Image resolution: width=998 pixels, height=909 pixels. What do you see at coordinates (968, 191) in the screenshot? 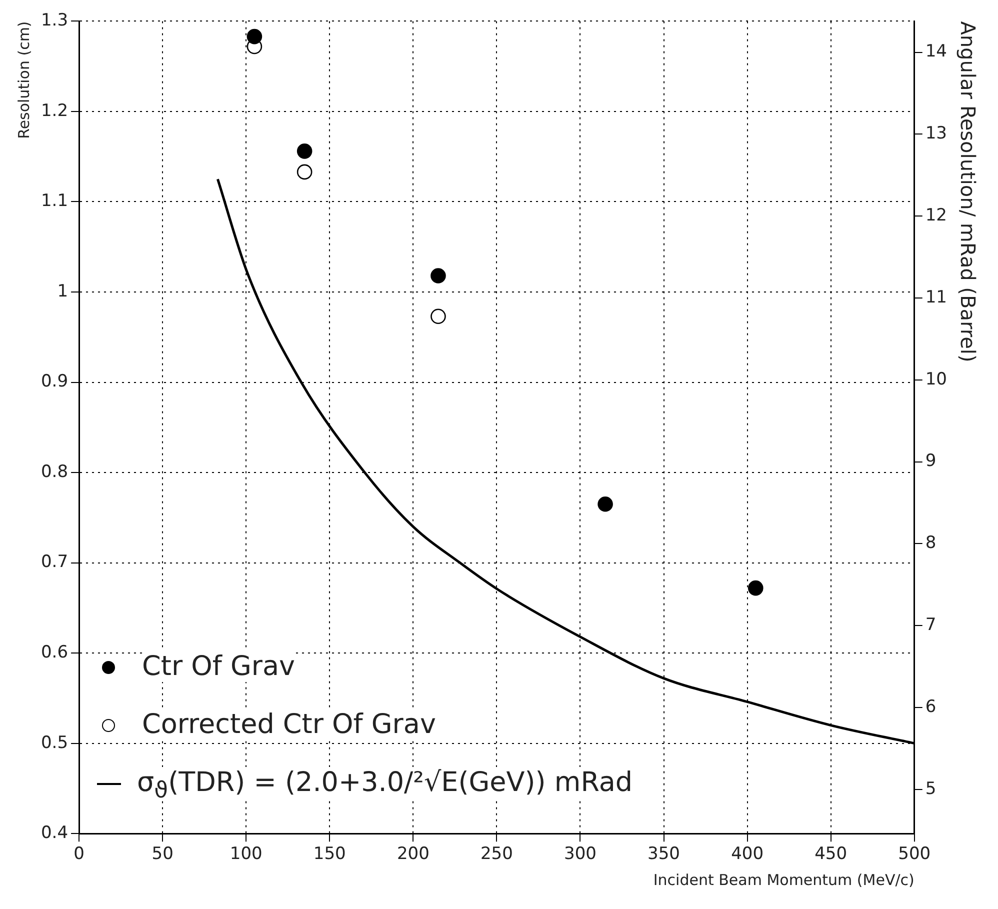
I see `y2-axis-title: Angular Resolution/ mRad (Barrel)` at bounding box center [968, 191].